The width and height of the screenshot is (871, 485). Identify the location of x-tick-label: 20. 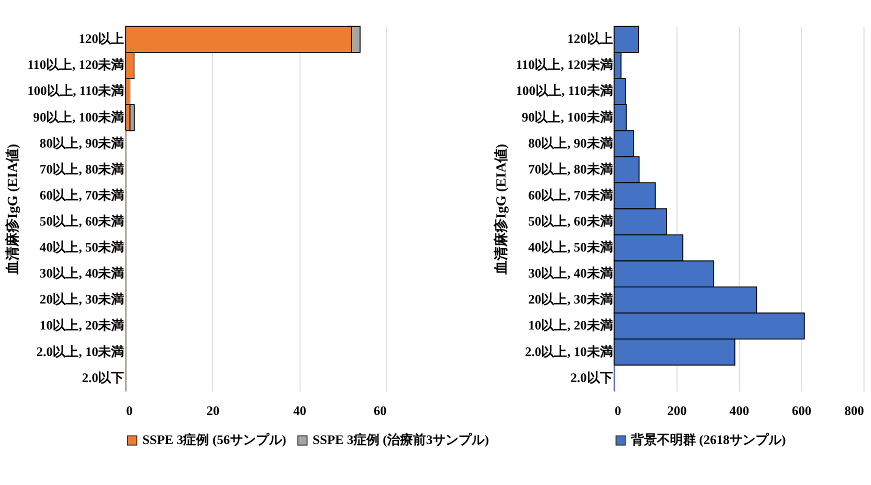
(213, 410).